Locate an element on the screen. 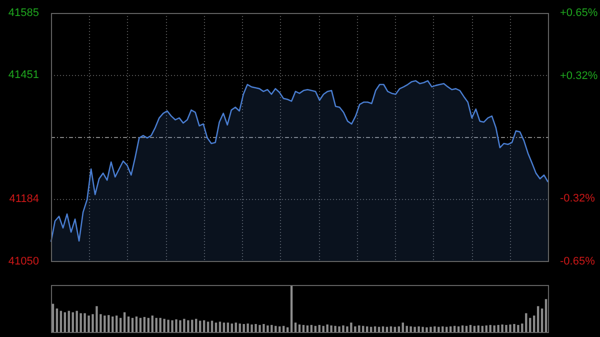 This screenshot has width=600, height=337. y2-tick-label: +0.32% is located at coordinates (579, 76).